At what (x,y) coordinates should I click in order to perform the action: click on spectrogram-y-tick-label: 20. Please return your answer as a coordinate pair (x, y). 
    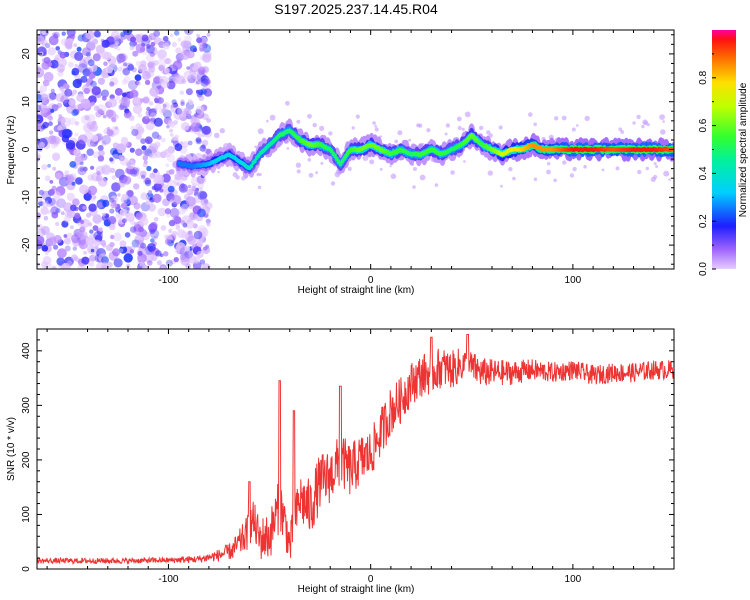
    Looking at the image, I should click on (26, 54).